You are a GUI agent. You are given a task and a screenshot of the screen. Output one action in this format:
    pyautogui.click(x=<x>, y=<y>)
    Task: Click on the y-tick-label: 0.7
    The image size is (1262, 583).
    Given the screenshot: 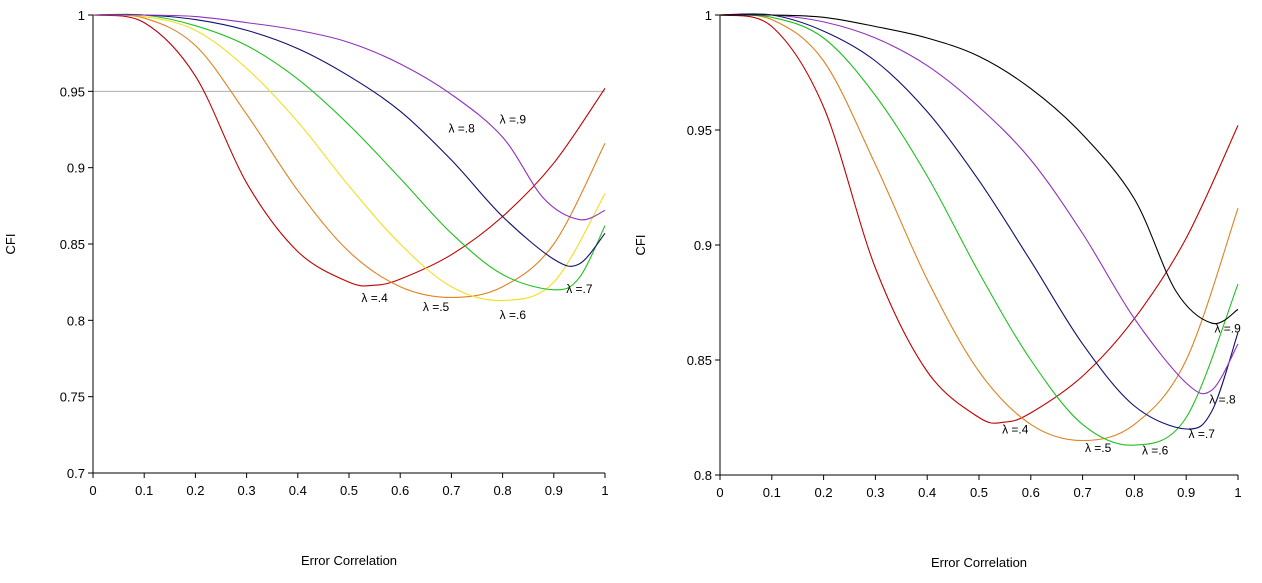 What is the action you would take?
    pyautogui.click(x=76, y=473)
    